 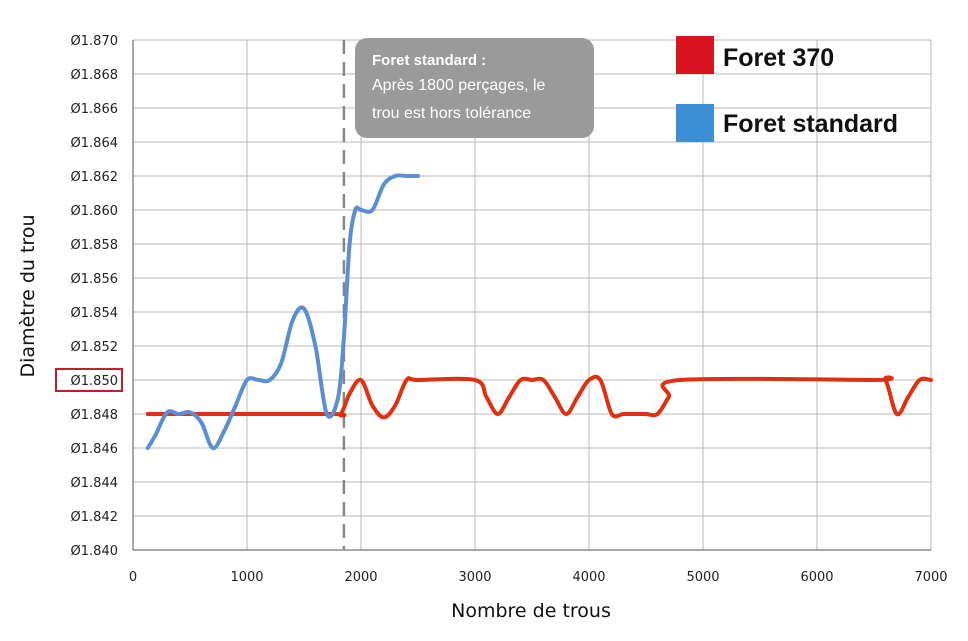 I want to click on y-axis-label: Diamètre du trou, so click(x=28, y=296).